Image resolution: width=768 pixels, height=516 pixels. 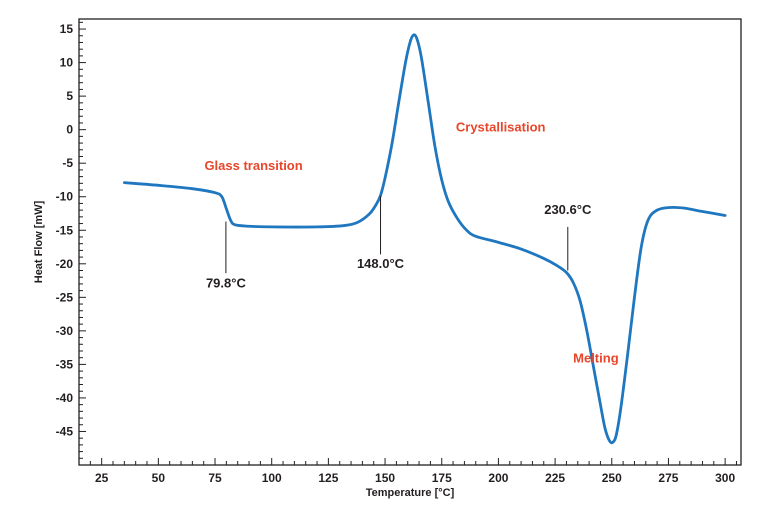 I want to click on x-tick-label: 75, so click(x=215, y=478).